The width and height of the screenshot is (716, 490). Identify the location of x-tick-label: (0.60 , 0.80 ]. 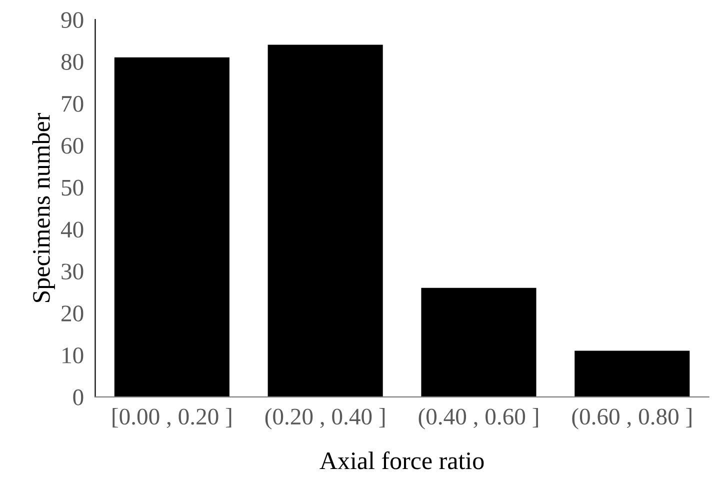
(632, 419).